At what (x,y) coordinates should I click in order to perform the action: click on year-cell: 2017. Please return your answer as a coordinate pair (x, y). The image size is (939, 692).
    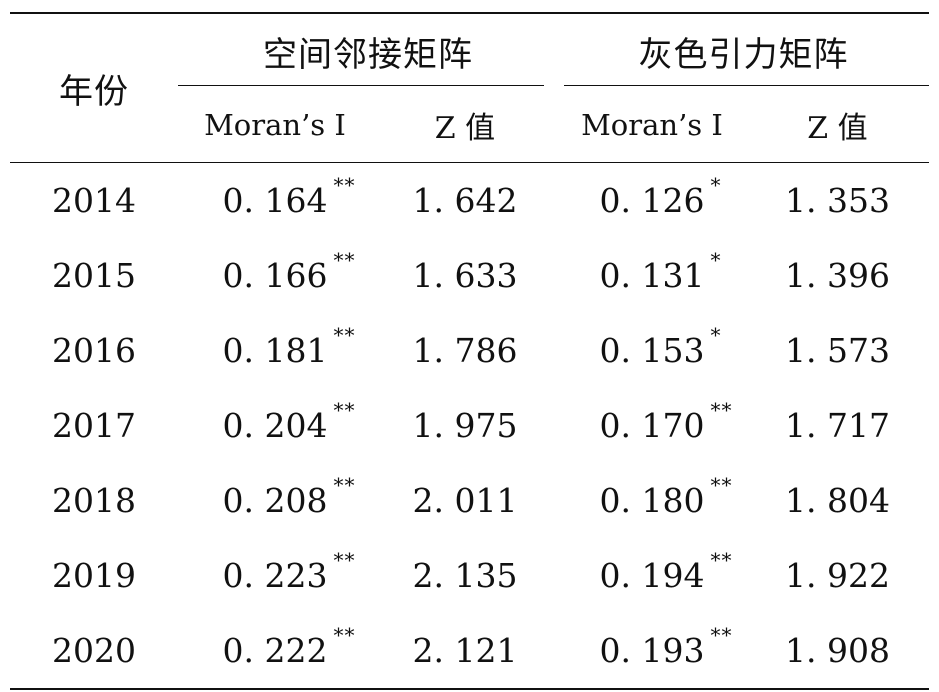
    Looking at the image, I should click on (94, 425).